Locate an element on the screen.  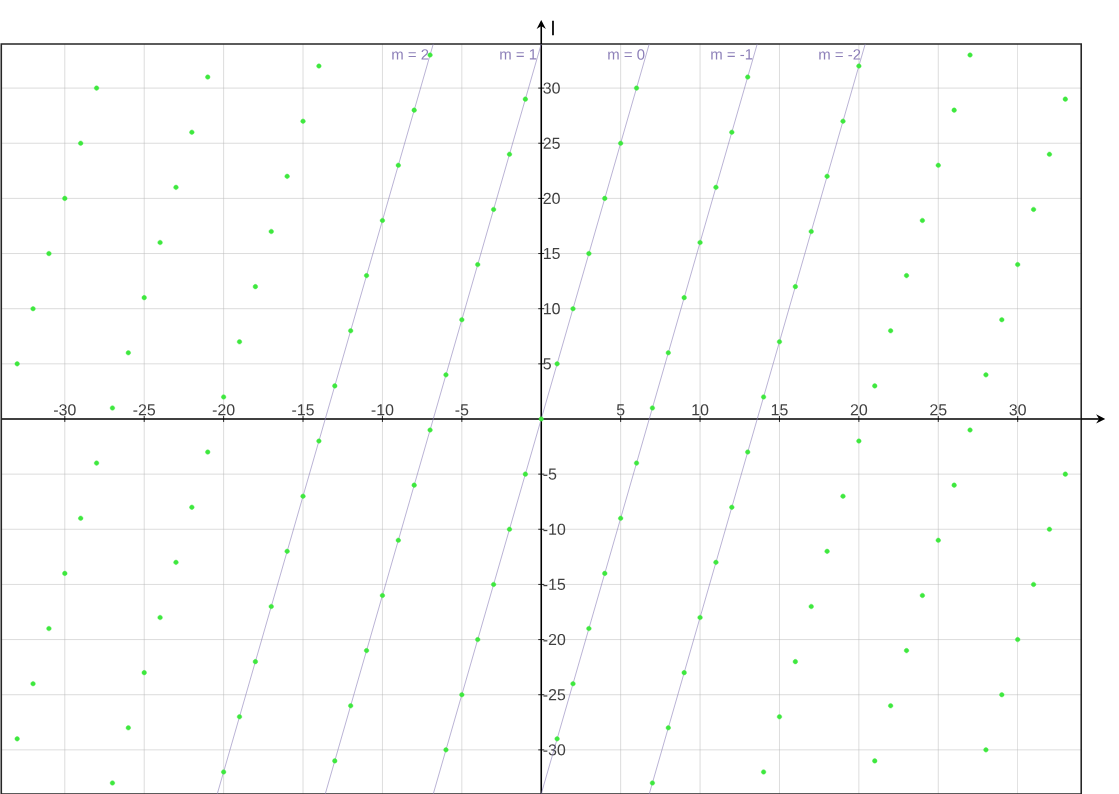
x-tick-label: -25 is located at coordinates (144, 410).